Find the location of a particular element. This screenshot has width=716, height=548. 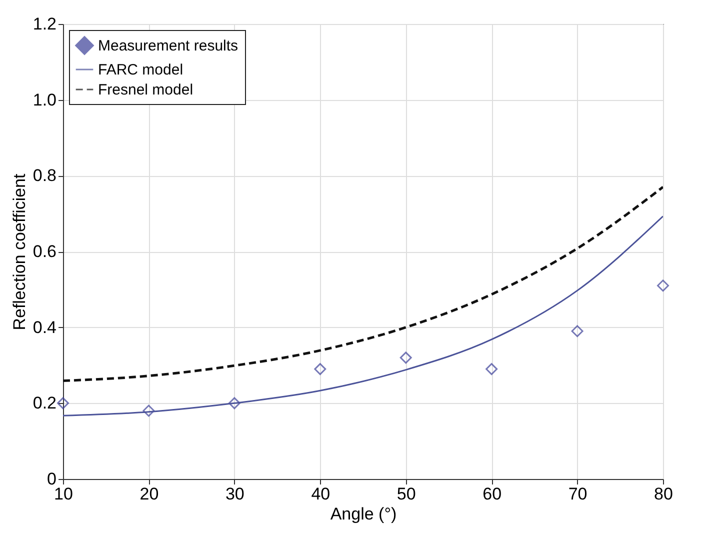

y-tick-label: 0.2 is located at coordinates (44, 403).